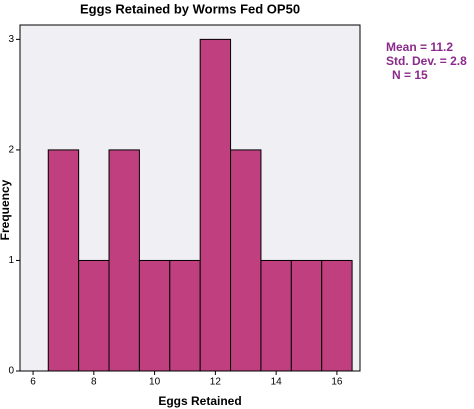 Image resolution: width=474 pixels, height=409 pixels. I want to click on y-tick-label: 3, so click(11, 39).